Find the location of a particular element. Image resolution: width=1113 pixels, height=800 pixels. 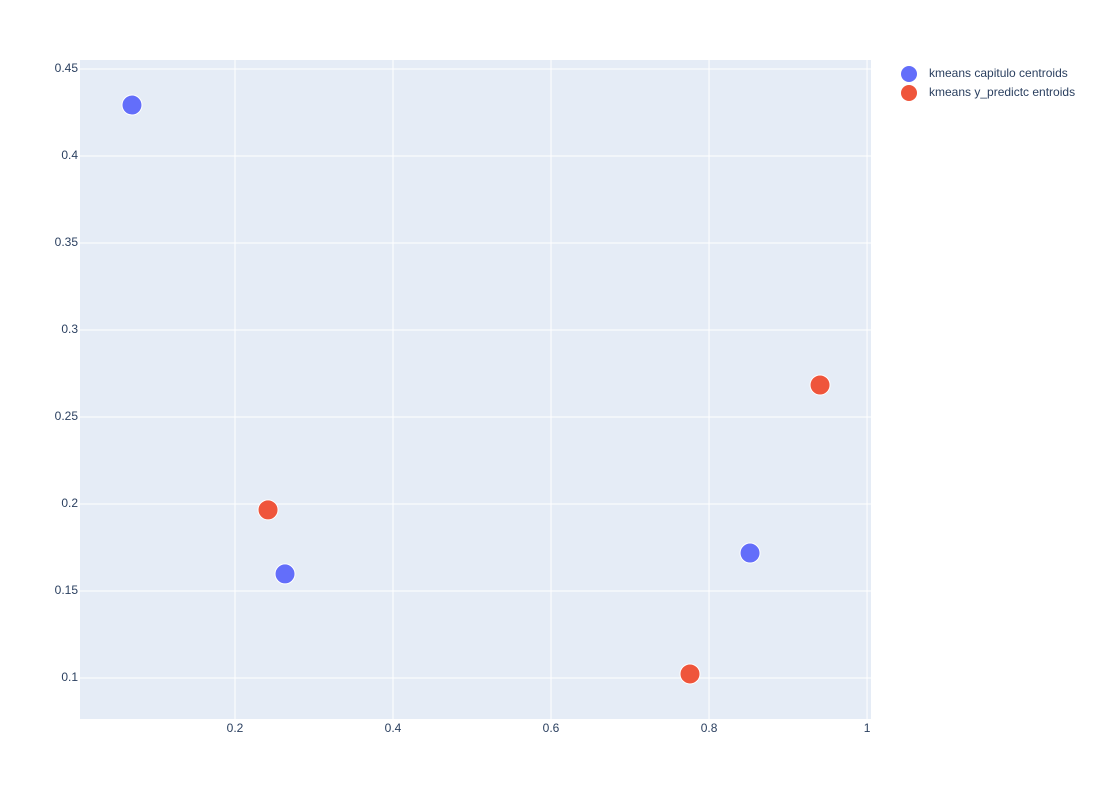

y-tick-label: 0.2 is located at coordinates (69, 503).